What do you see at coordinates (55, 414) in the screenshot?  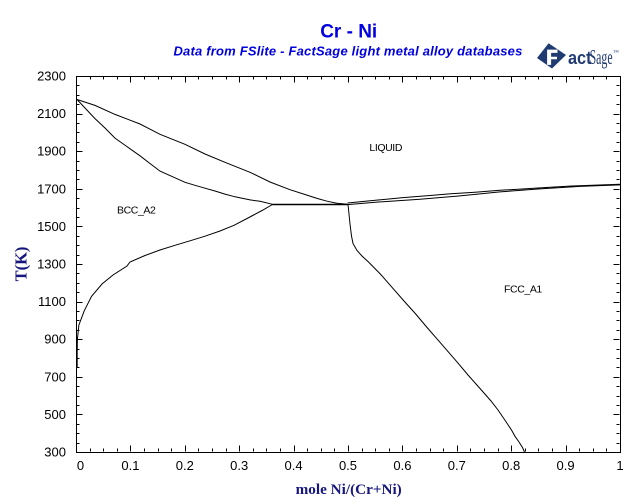 I see `svg-text: 500` at bounding box center [55, 414].